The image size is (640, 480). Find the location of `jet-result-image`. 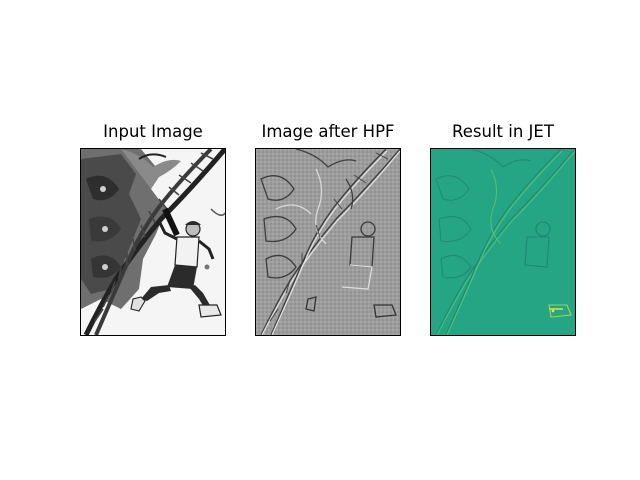

jet-result-image is located at coordinates (503, 242).